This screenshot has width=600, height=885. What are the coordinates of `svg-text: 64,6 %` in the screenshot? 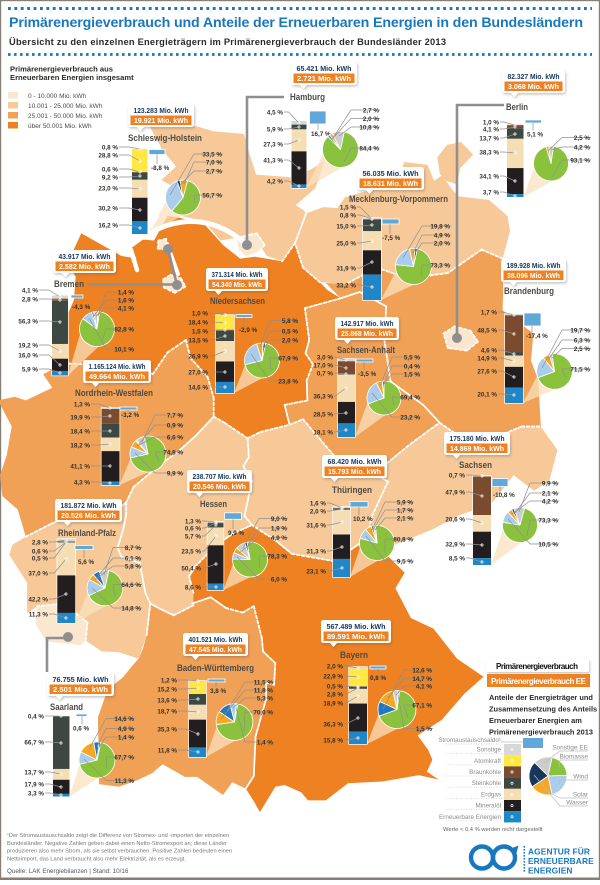 It's located at (131, 585).